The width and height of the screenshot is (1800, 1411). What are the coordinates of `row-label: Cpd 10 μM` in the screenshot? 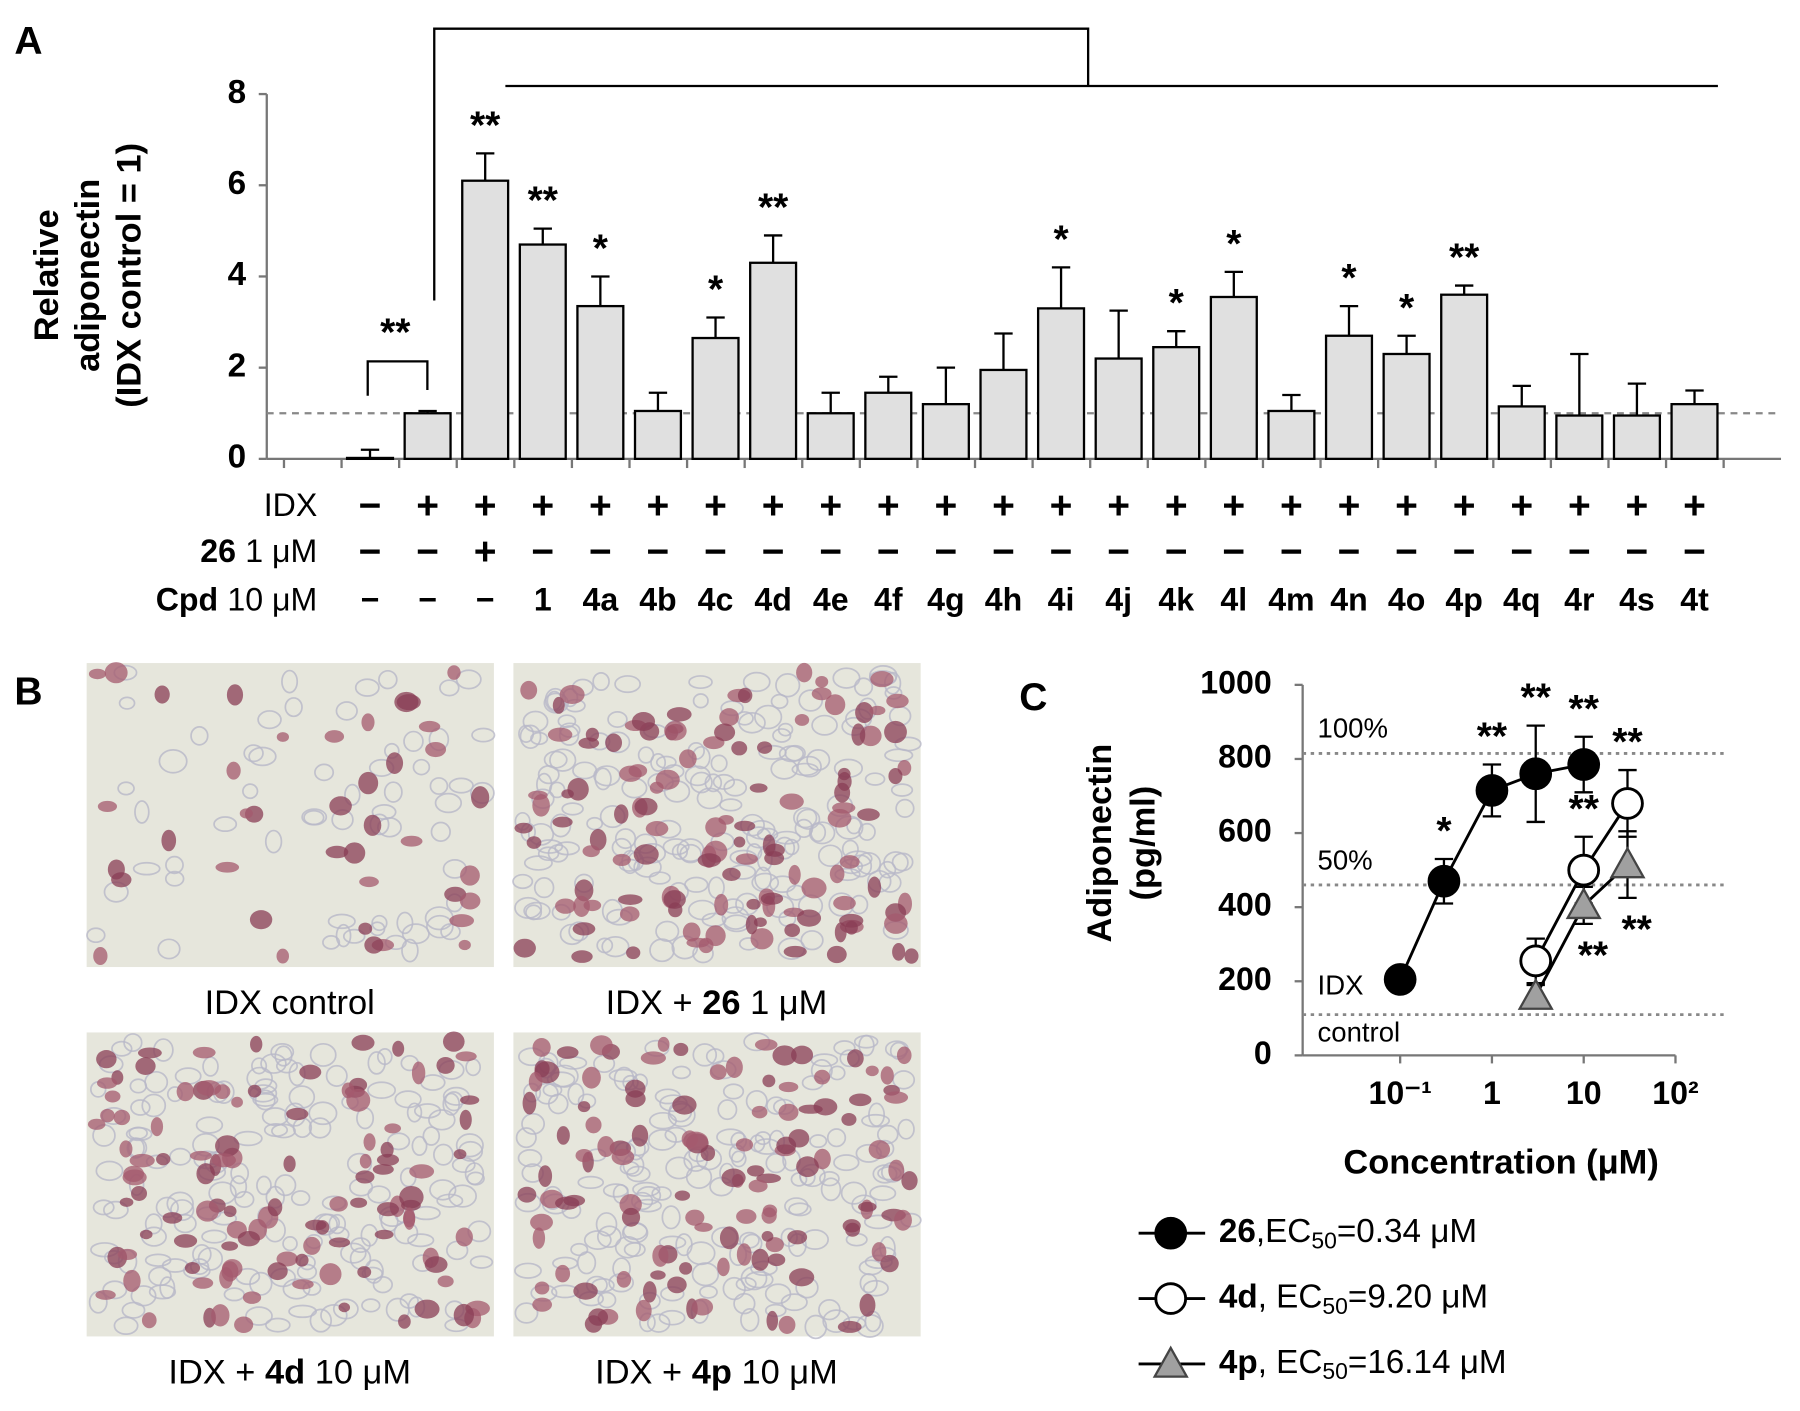 It's located at (236, 600).